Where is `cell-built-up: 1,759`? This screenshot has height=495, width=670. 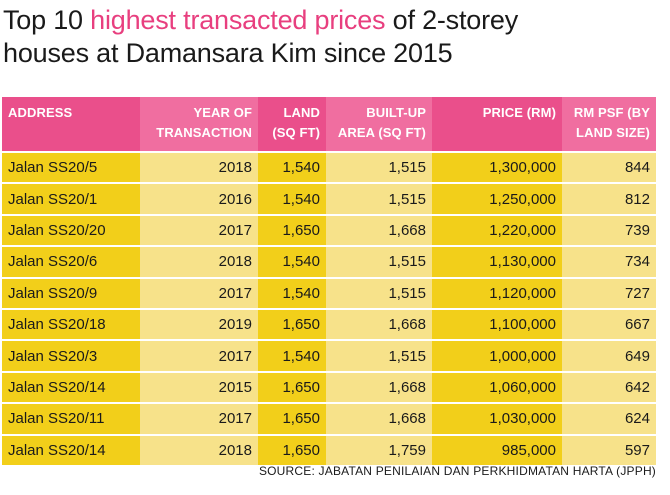
cell-built-up: 1,759 is located at coordinates (379, 449).